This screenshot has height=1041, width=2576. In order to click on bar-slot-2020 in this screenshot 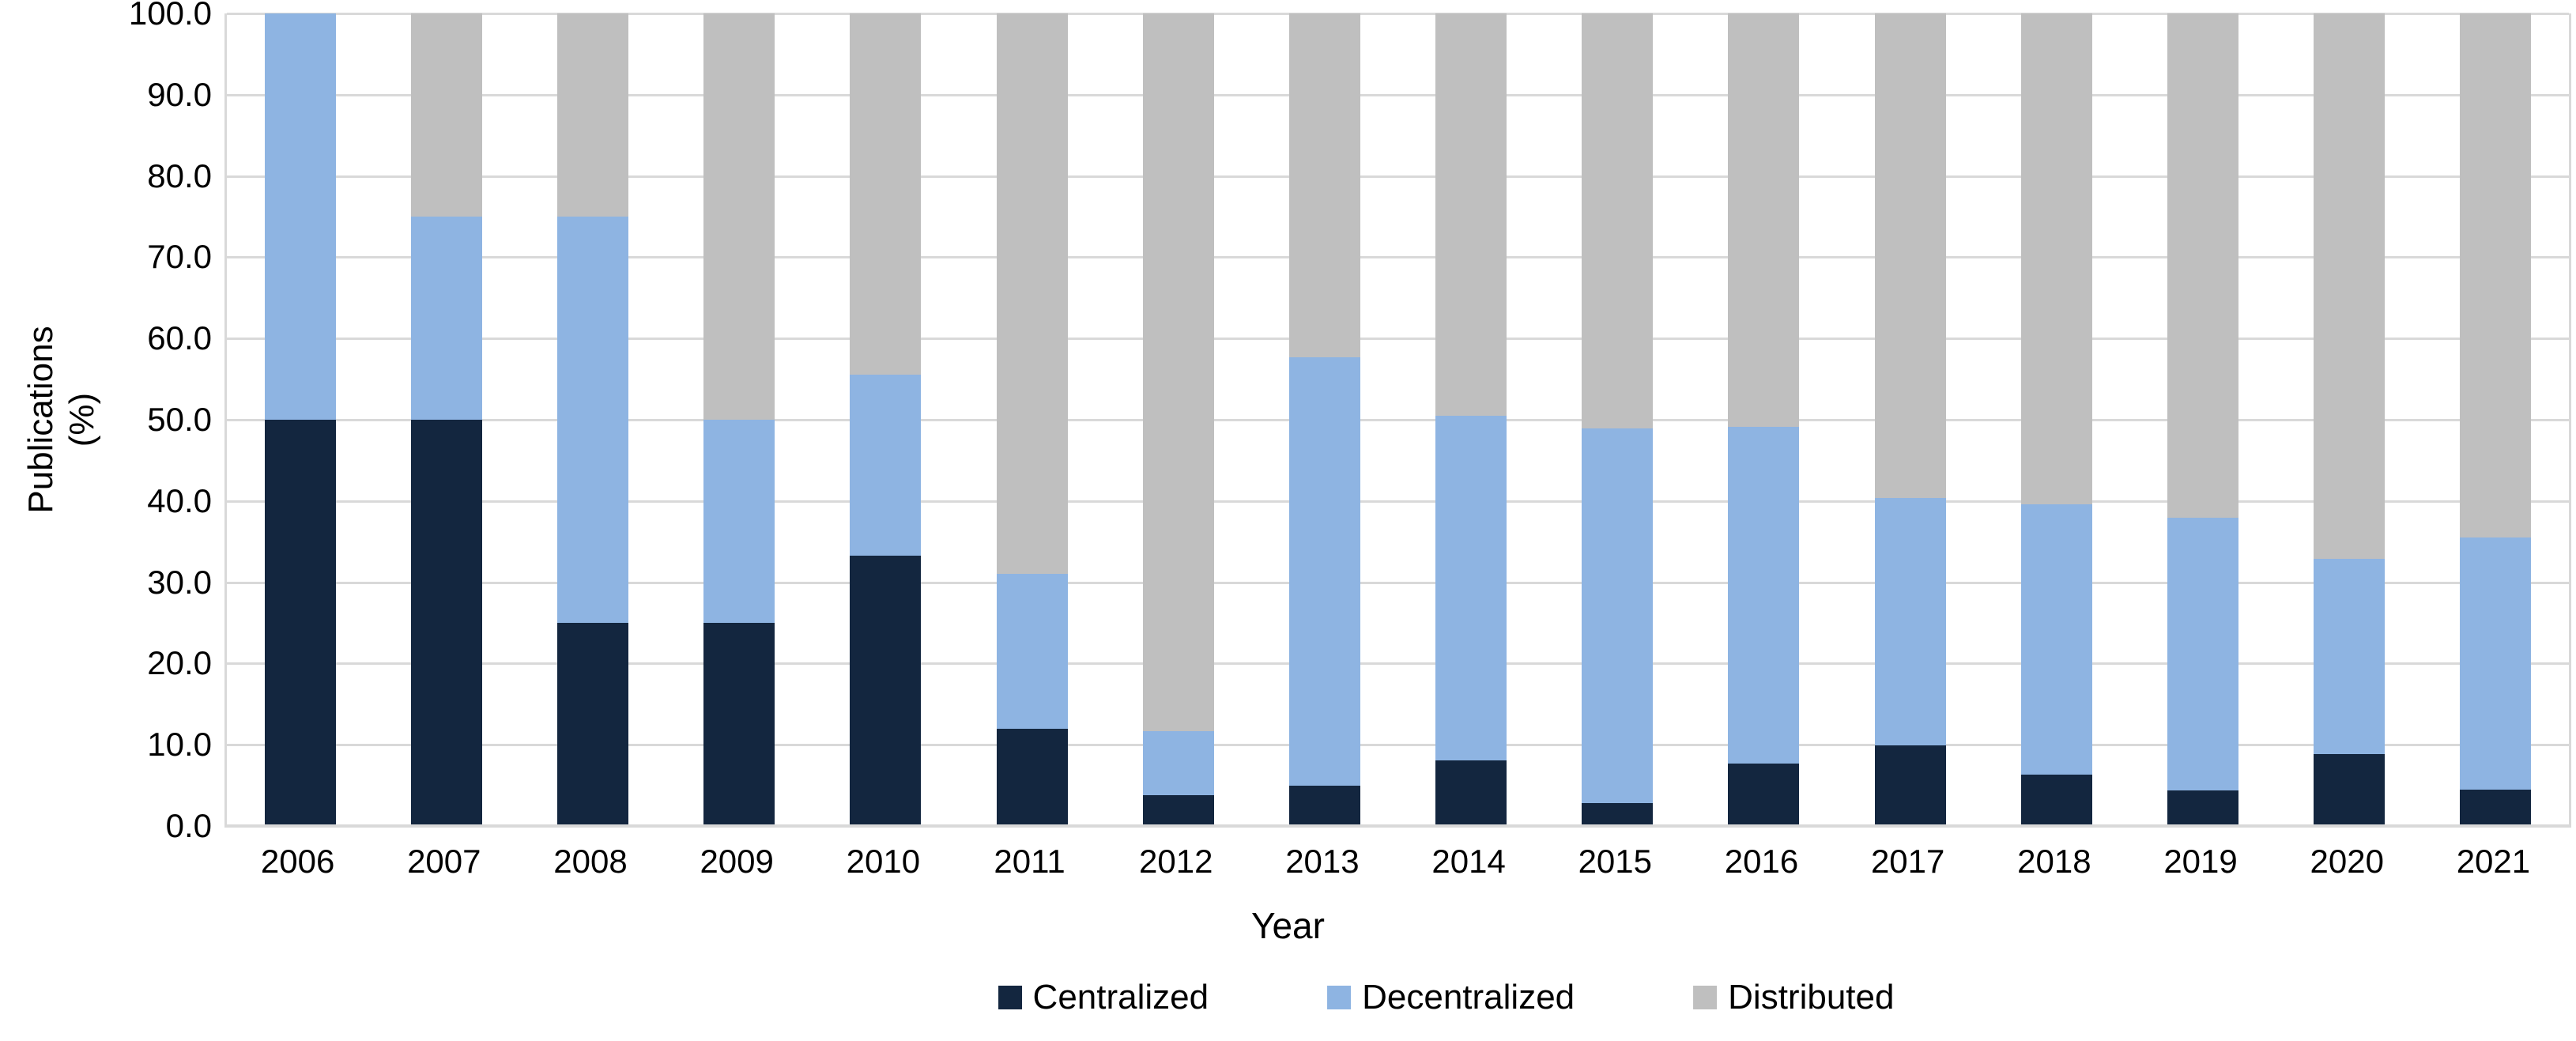, I will do `click(2349, 419)`.